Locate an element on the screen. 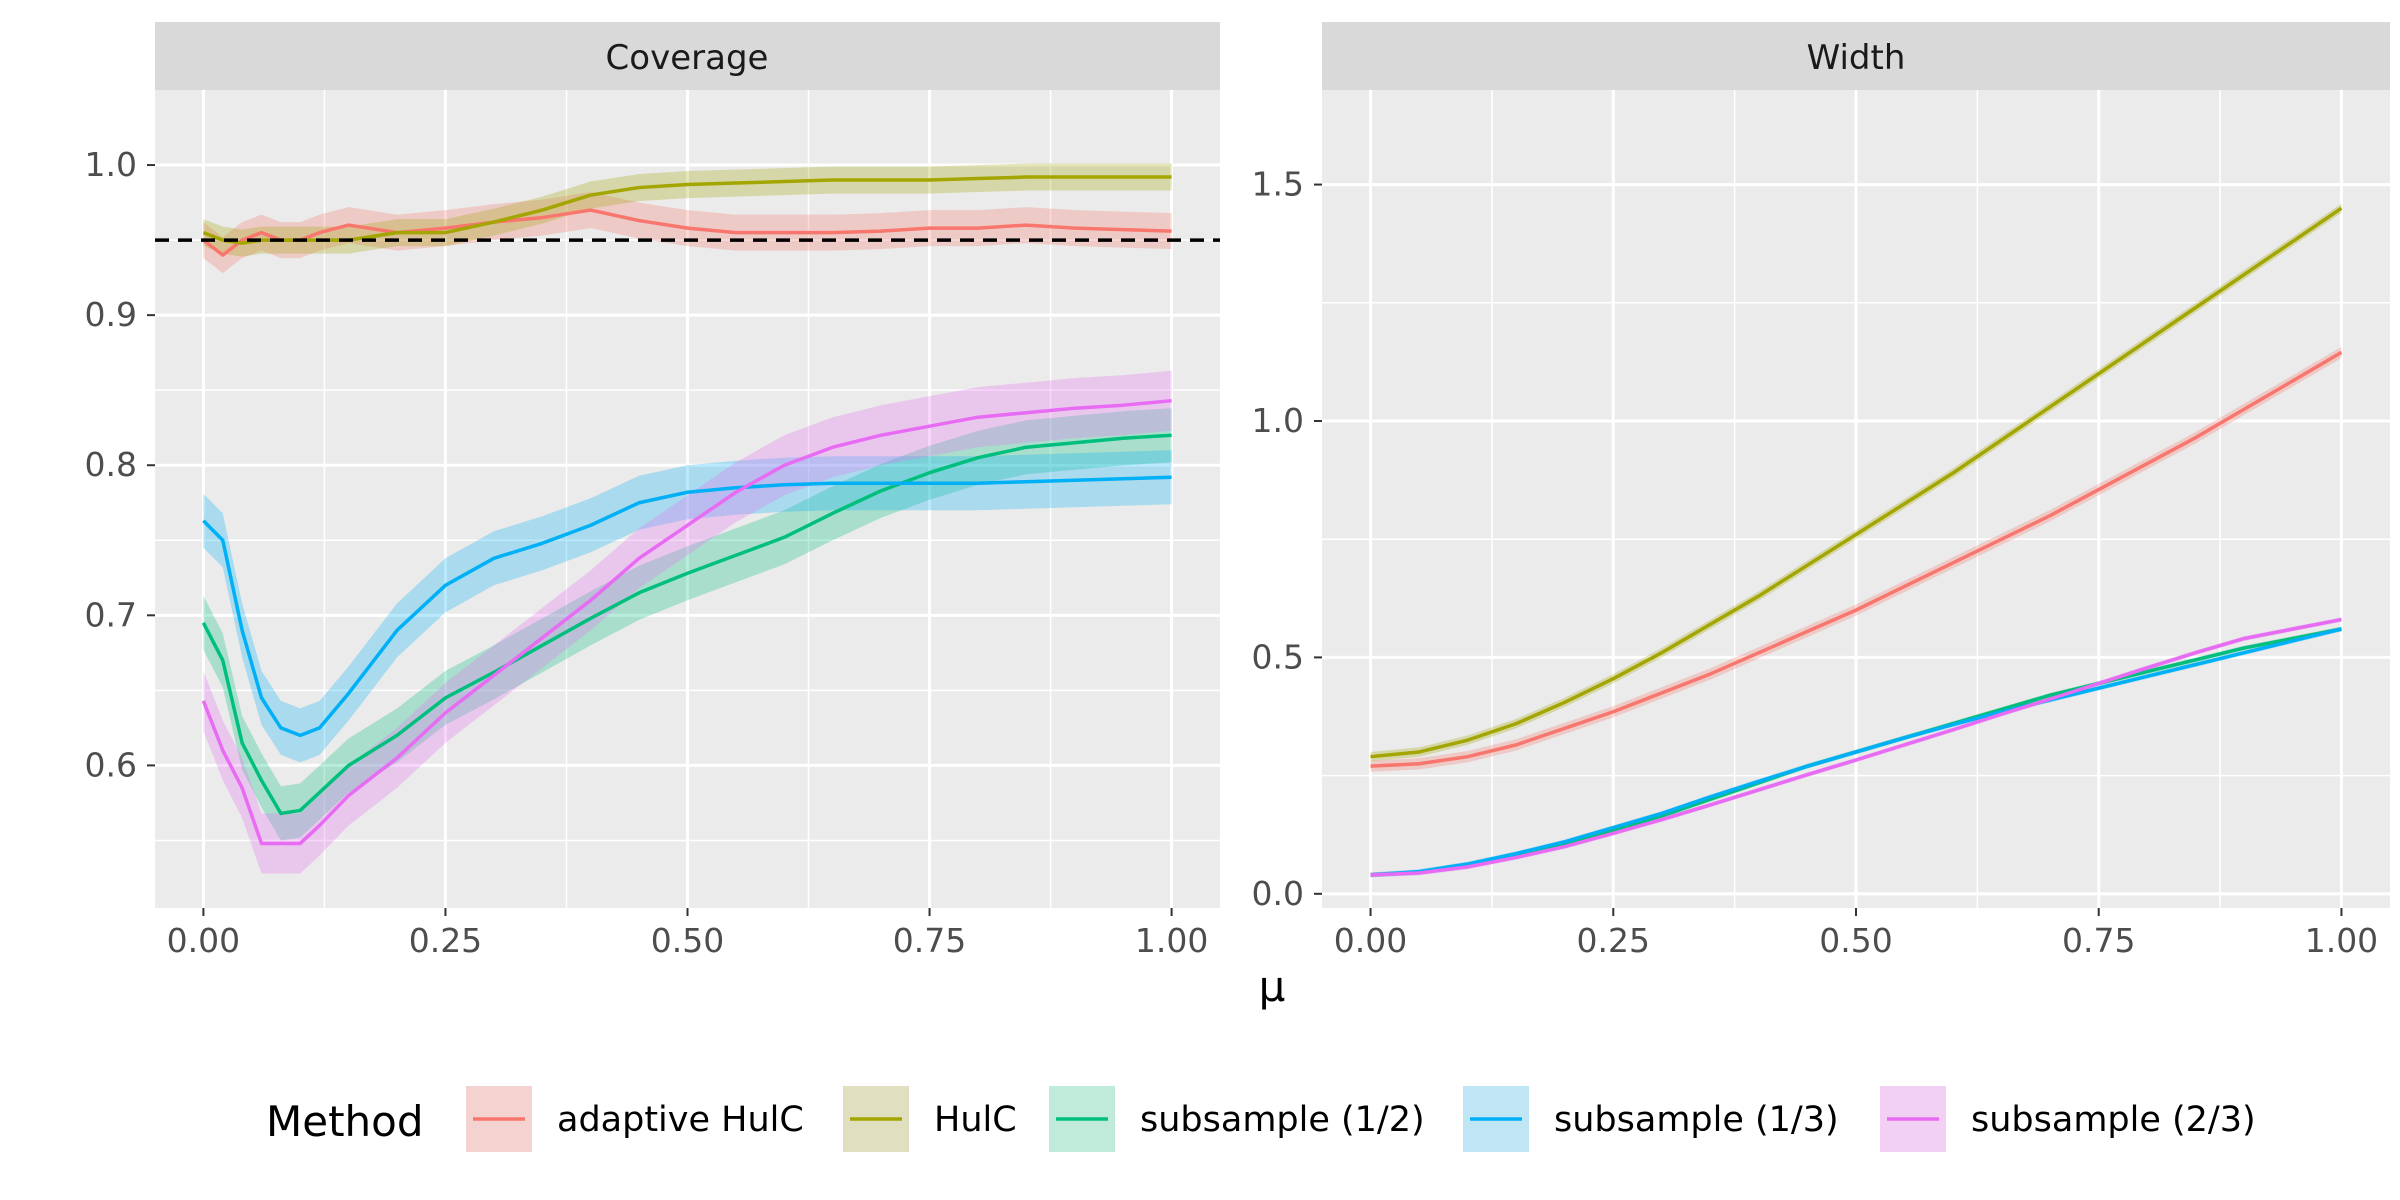  width-x-tick-label: 0.00 is located at coordinates (1370, 940).